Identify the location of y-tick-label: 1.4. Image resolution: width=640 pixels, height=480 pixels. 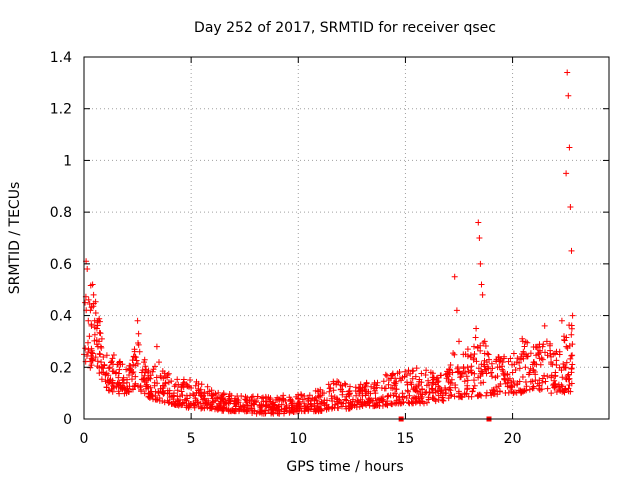
(61, 58).